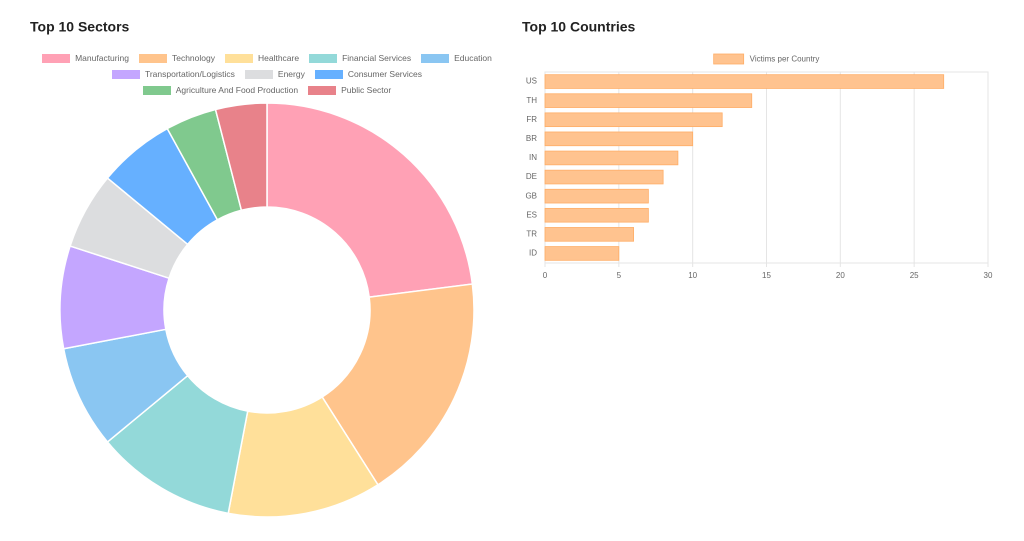 The width and height of the screenshot is (1024, 541). What do you see at coordinates (766, 275) in the screenshot?
I see `x-tick-label: 15` at bounding box center [766, 275].